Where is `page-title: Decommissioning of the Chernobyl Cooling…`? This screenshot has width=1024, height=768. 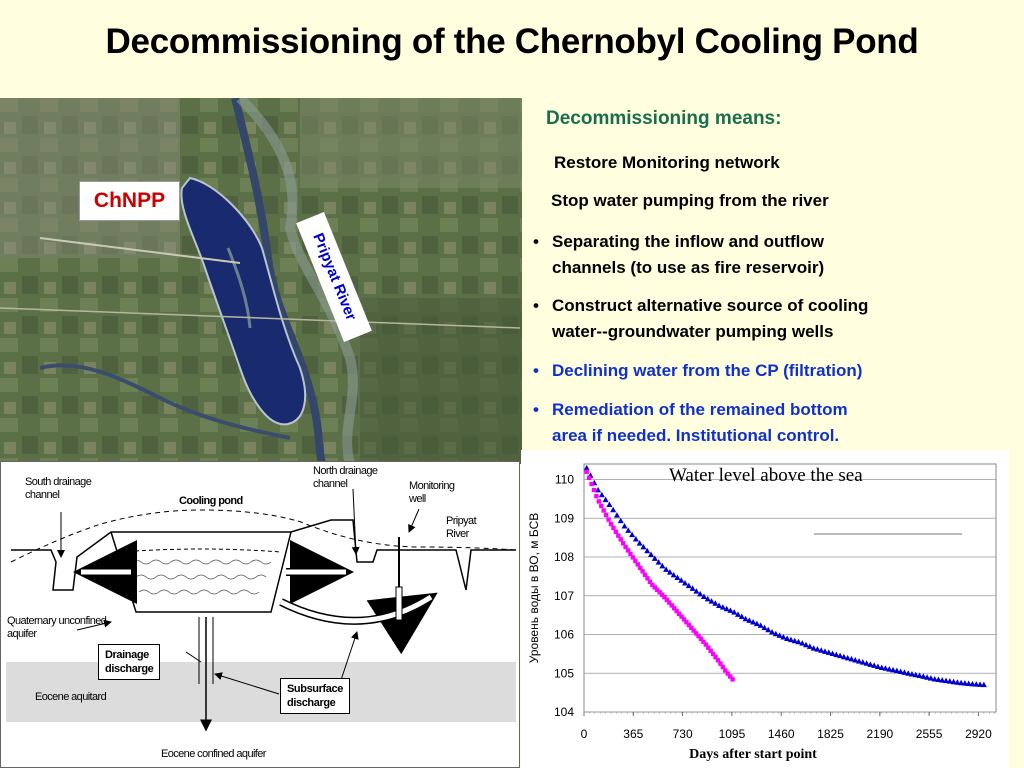 page-title: Decommissioning of the Chernobyl Cooling… is located at coordinates (512, 41).